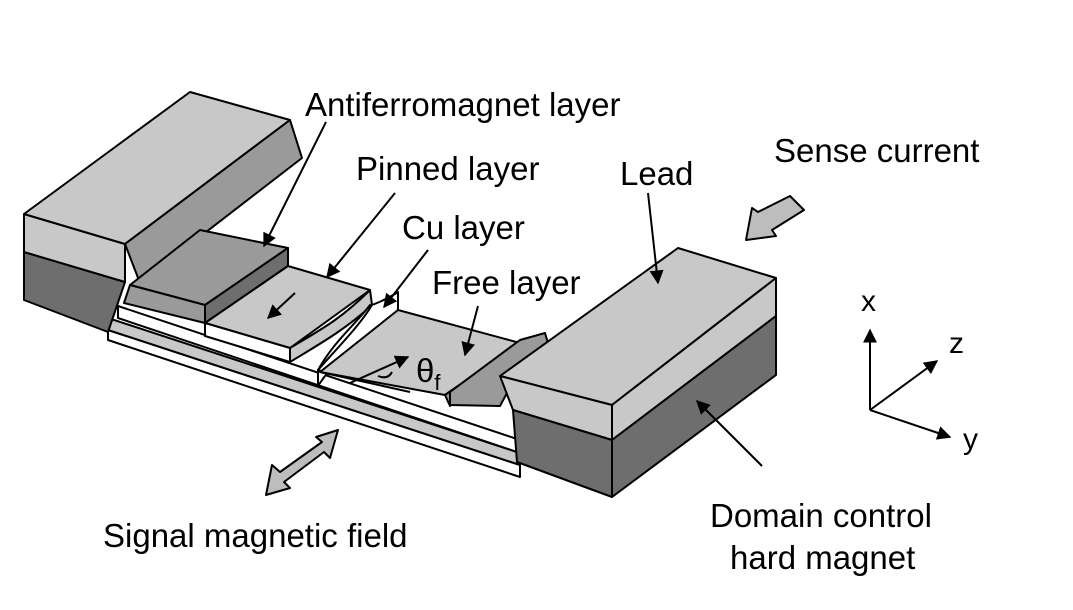 The height and width of the screenshot is (610, 1073). What do you see at coordinates (506, 282) in the screenshot?
I see `free-label: Free layer` at bounding box center [506, 282].